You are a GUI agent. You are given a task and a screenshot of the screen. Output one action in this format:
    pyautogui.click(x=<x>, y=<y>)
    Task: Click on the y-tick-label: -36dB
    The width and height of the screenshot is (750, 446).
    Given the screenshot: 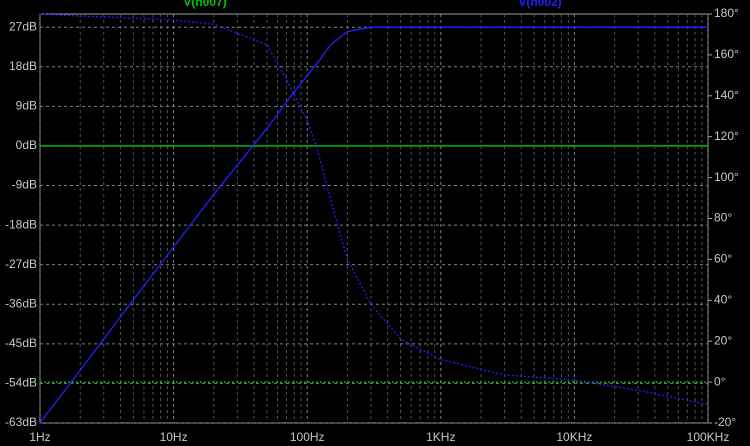 What is the action you would take?
    pyautogui.click(x=21, y=303)
    